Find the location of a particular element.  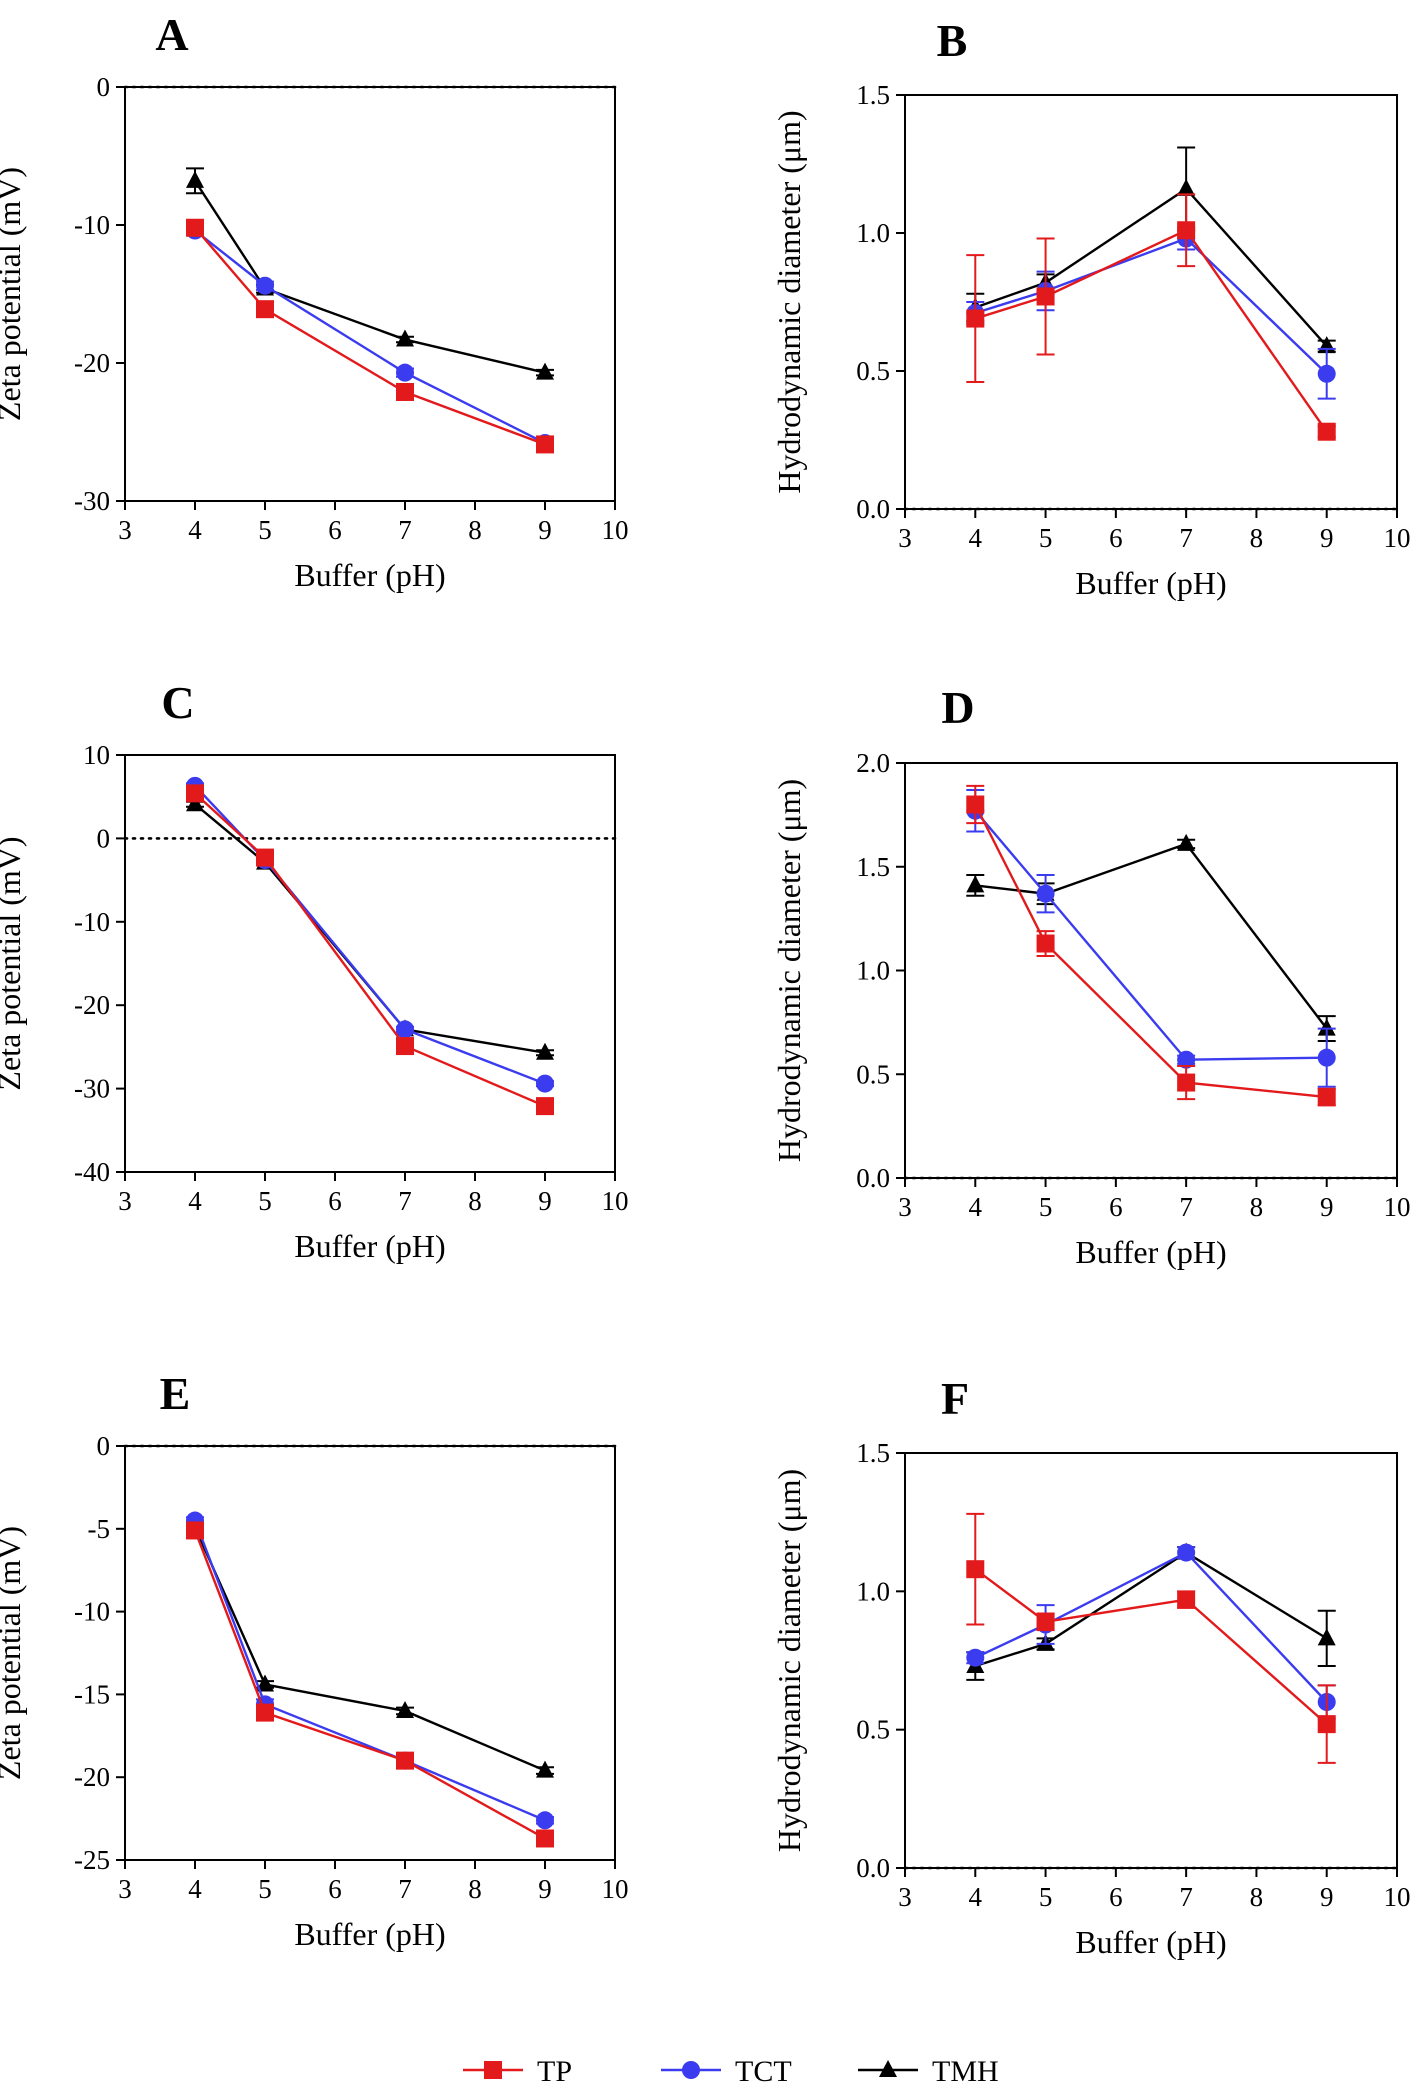

panel-label: A is located at coordinates (171, 34).